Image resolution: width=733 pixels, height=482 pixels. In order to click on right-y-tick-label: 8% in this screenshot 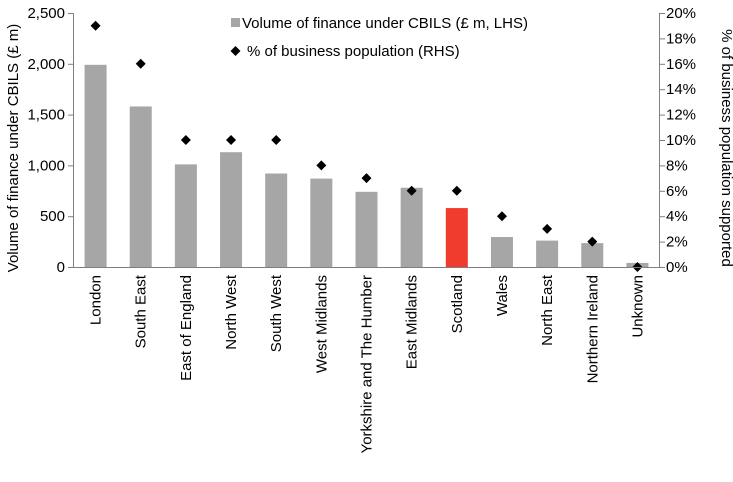, I will do `click(677, 165)`.